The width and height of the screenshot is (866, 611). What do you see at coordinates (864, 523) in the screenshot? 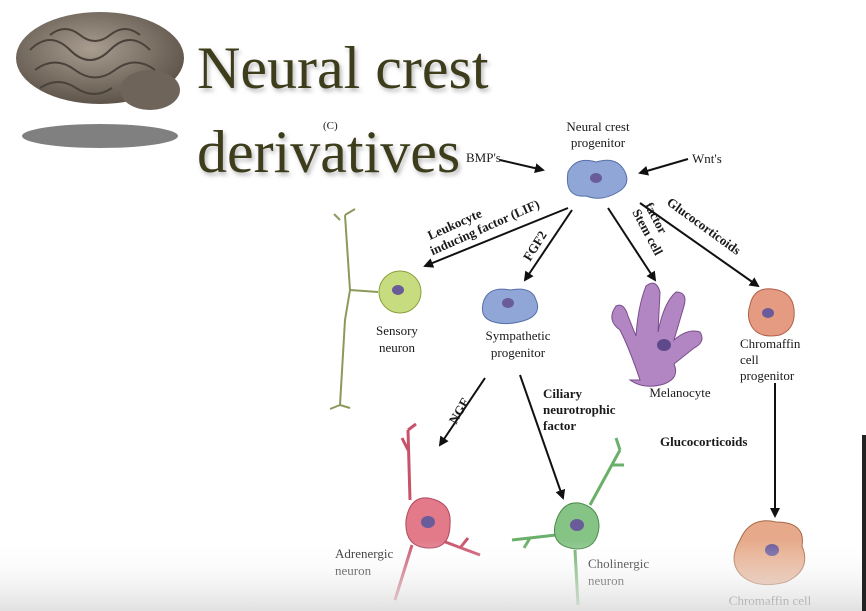
I see `edge-strip` at bounding box center [864, 523].